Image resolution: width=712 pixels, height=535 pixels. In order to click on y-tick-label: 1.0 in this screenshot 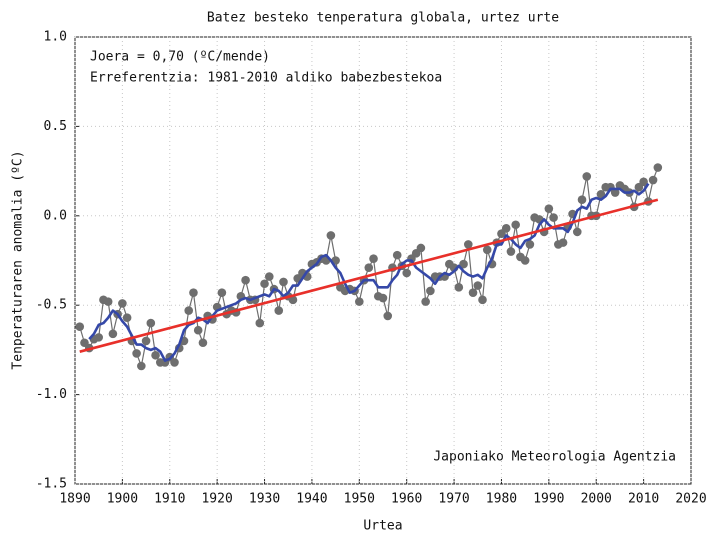, I will do `click(55, 37)`.